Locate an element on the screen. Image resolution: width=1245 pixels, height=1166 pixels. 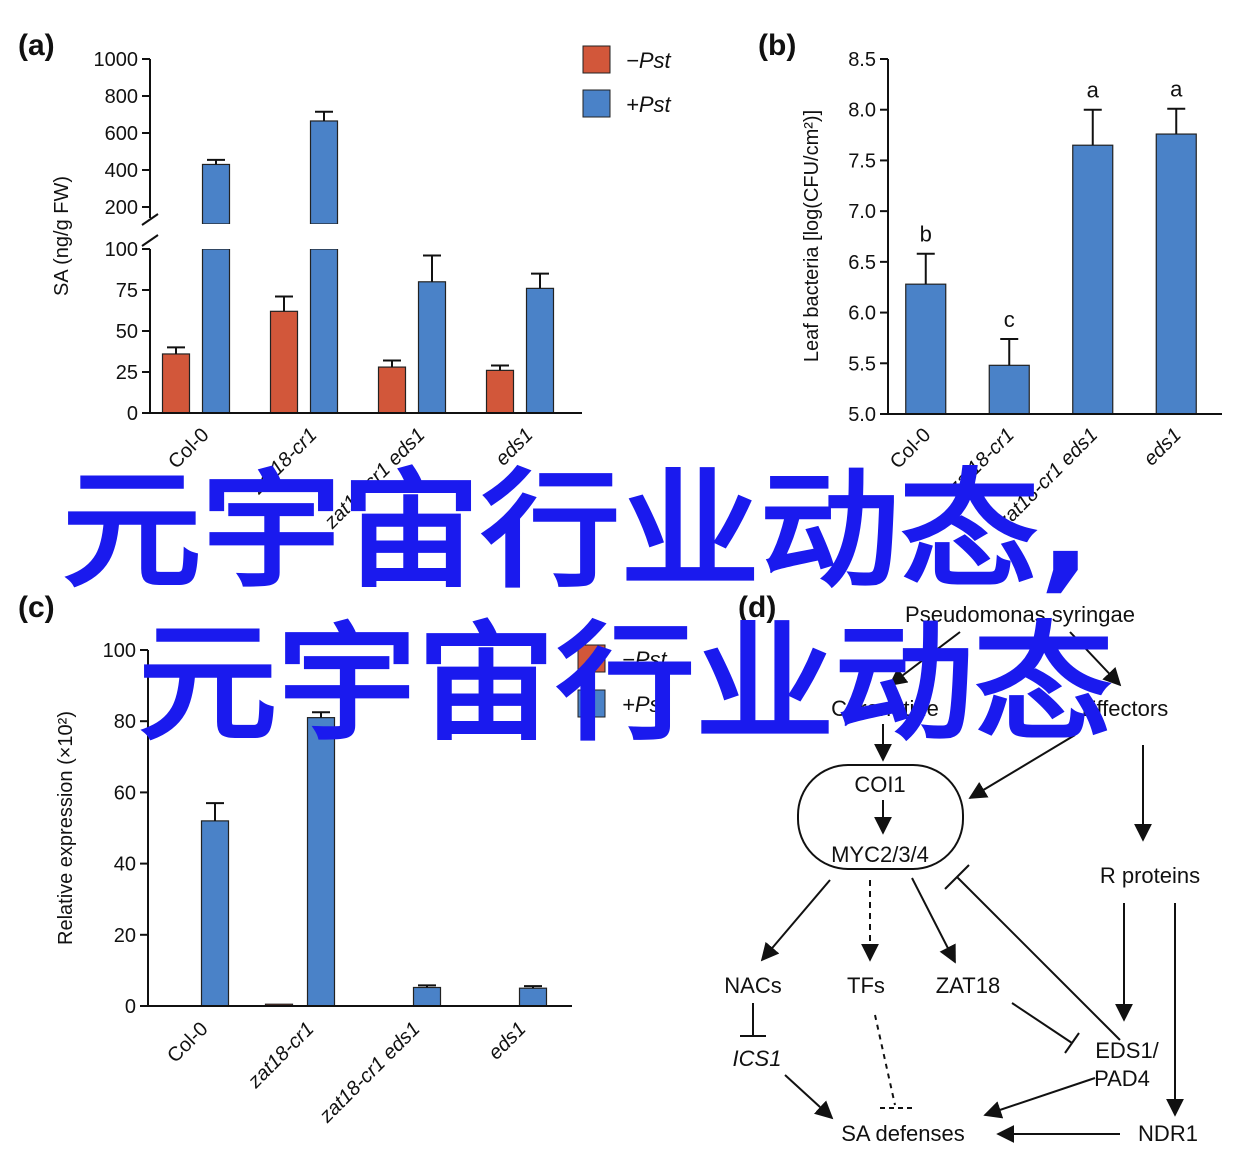
y-tick-label-a-upper-0: 200 is located at coordinates (121, 208).